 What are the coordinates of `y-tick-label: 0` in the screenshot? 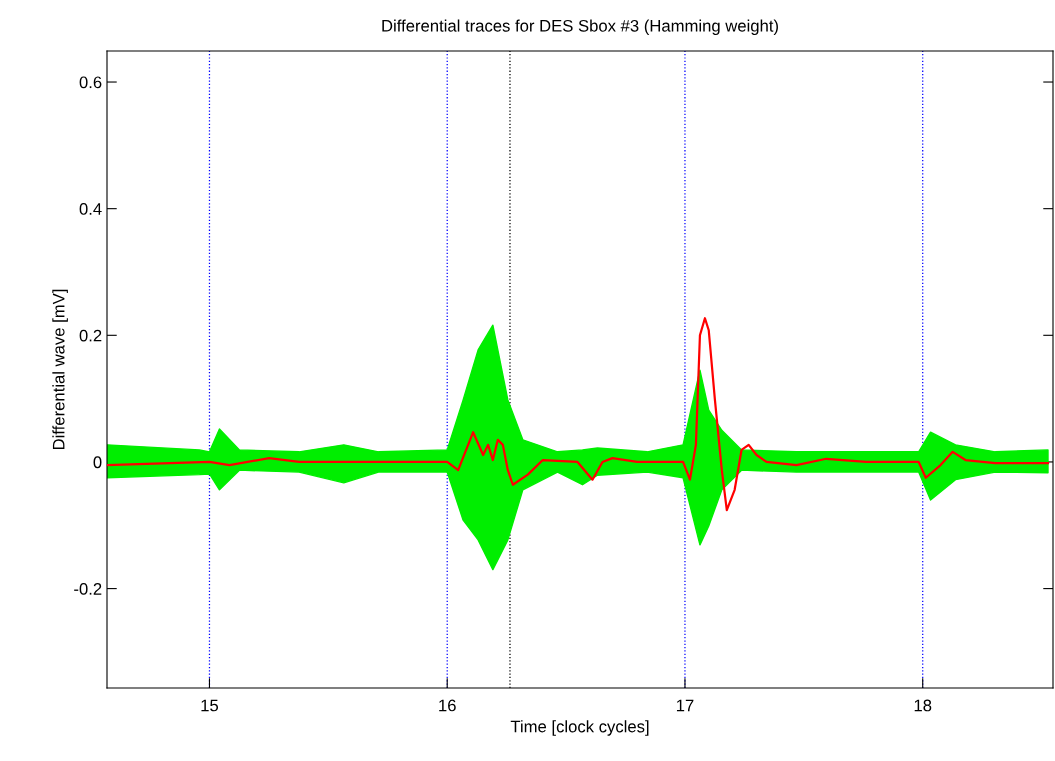 It's located at (97, 462).